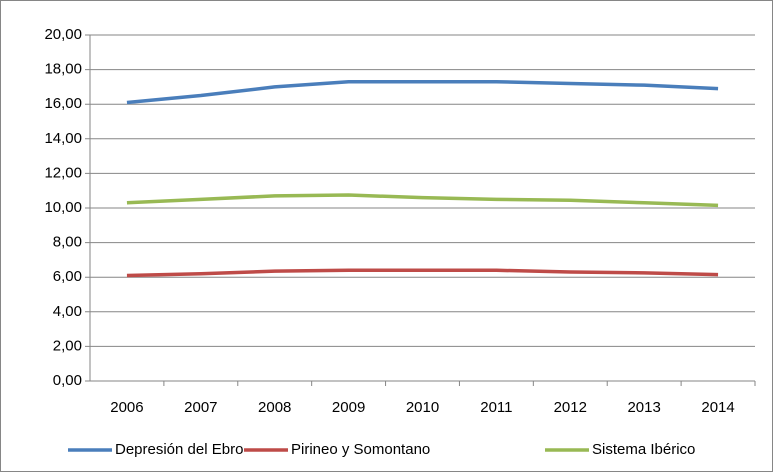 The width and height of the screenshot is (773, 472). Describe the element at coordinates (126, 407) in the screenshot. I see `x-tick-label: 2006` at that location.